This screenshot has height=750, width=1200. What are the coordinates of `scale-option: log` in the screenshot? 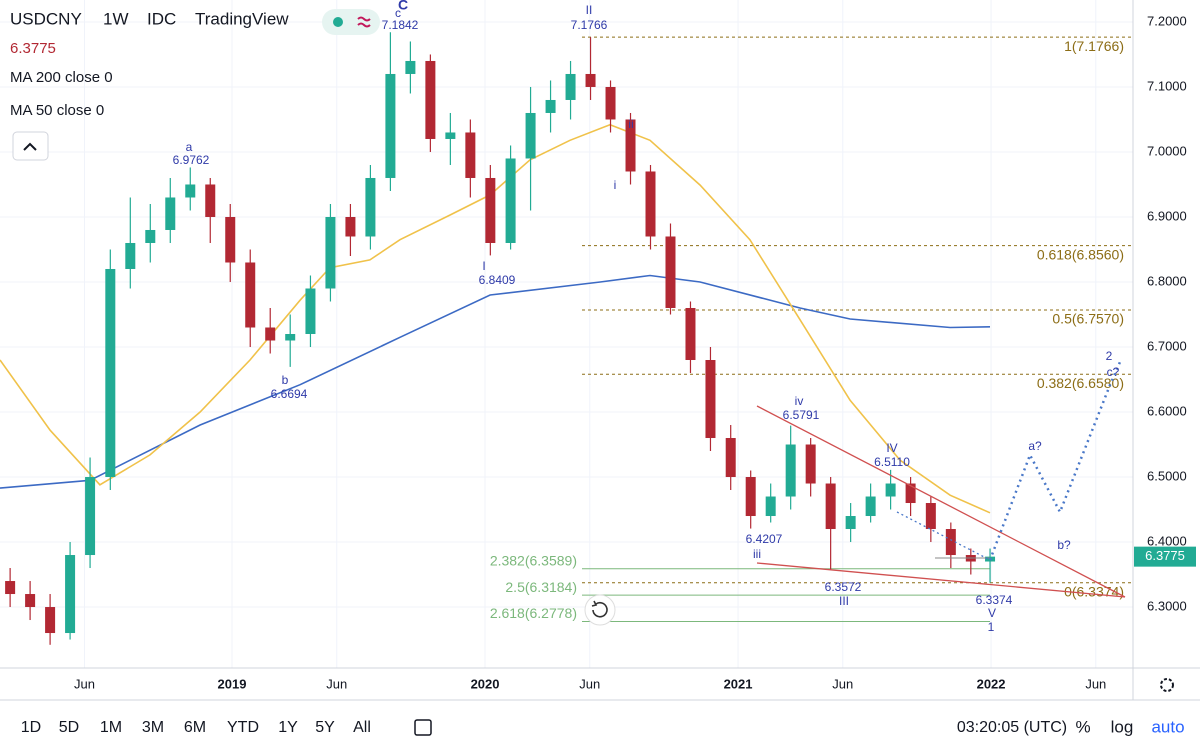 It's located at (1122, 726).